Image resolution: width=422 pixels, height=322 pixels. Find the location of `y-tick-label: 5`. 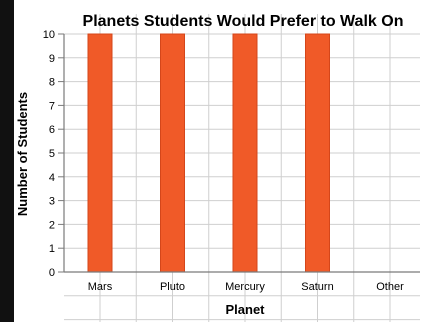

y-tick-label: 5 is located at coordinates (52, 154).